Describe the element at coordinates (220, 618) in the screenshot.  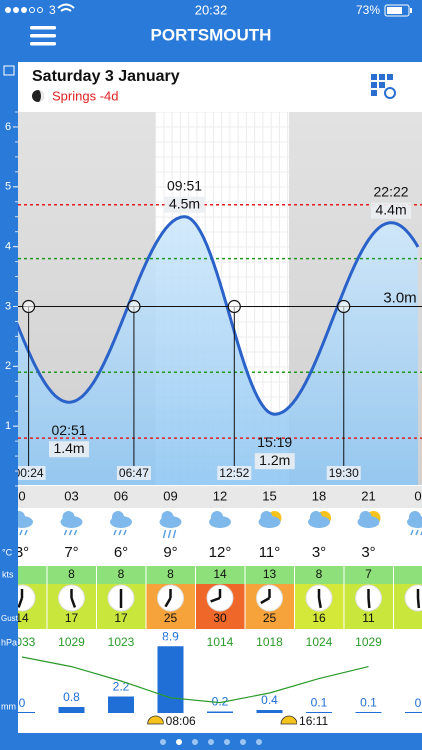
I see `gust-speed: 30` at that location.